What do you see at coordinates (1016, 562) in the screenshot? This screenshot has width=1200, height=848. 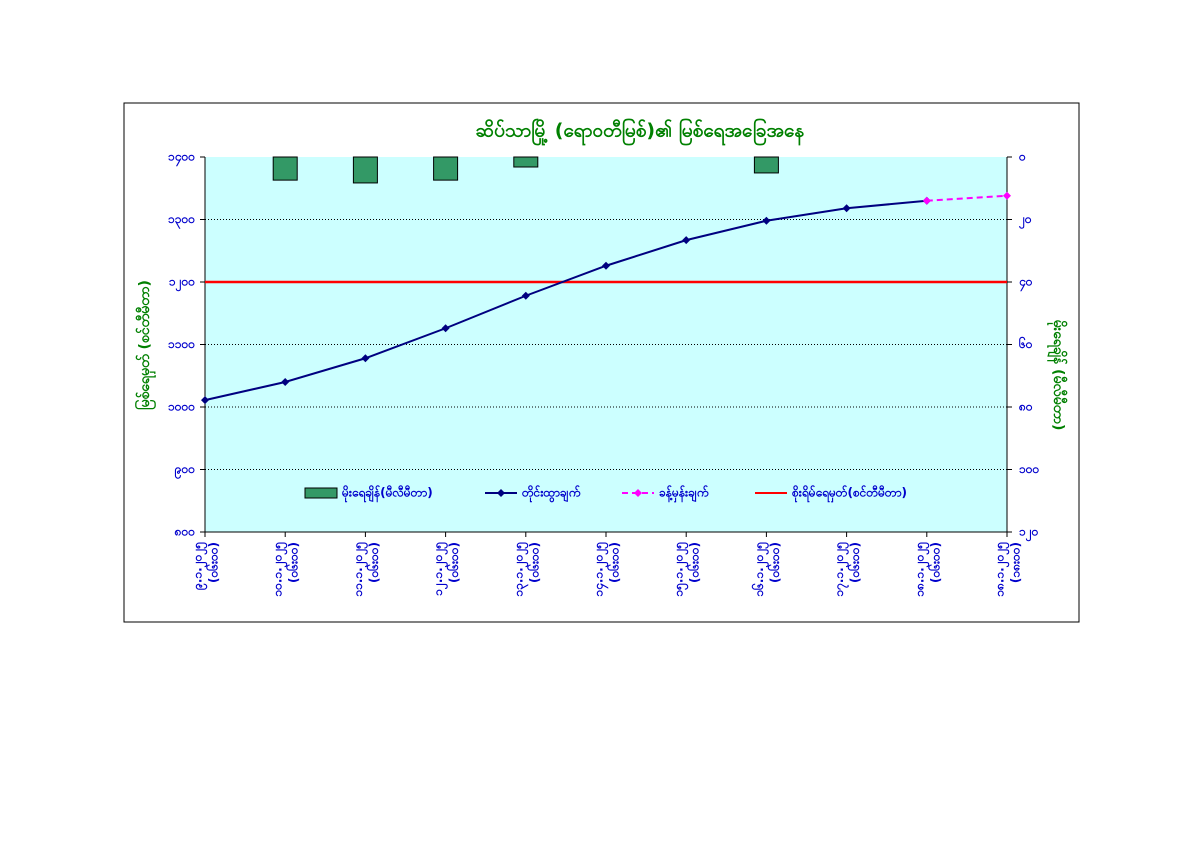 I see `x-tick-label-time: (၁၈း၀၀)` at bounding box center [1016, 562].